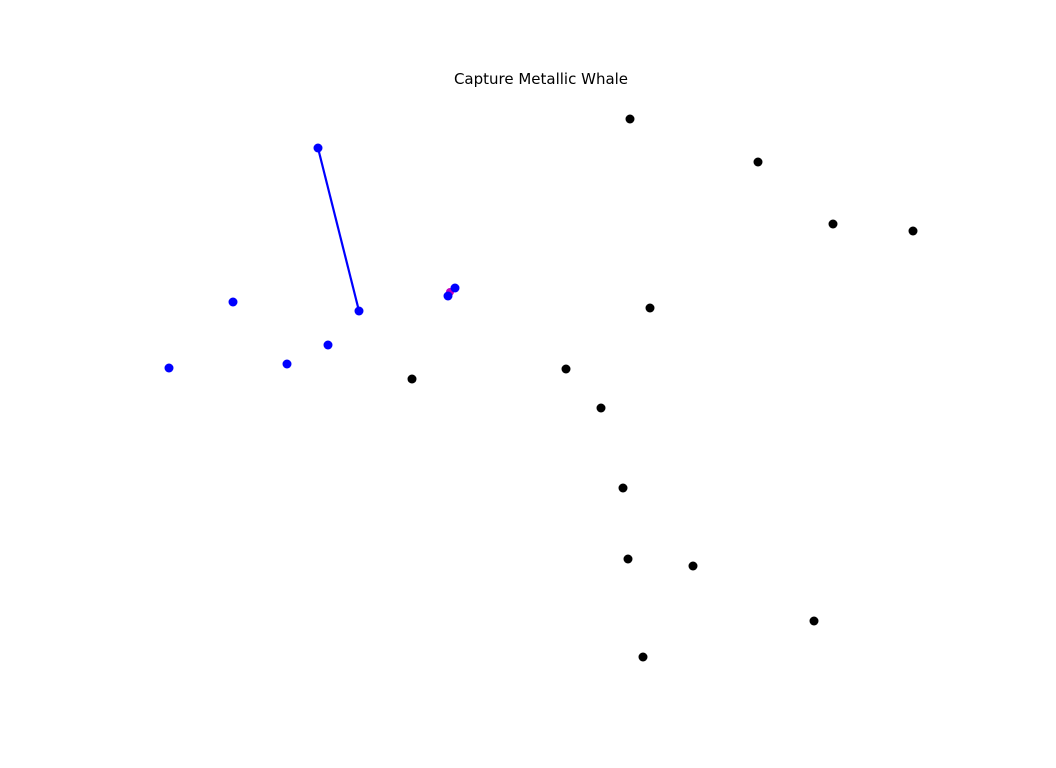  I want to click on game-title: Capture Metallic Whale, so click(541, 79).